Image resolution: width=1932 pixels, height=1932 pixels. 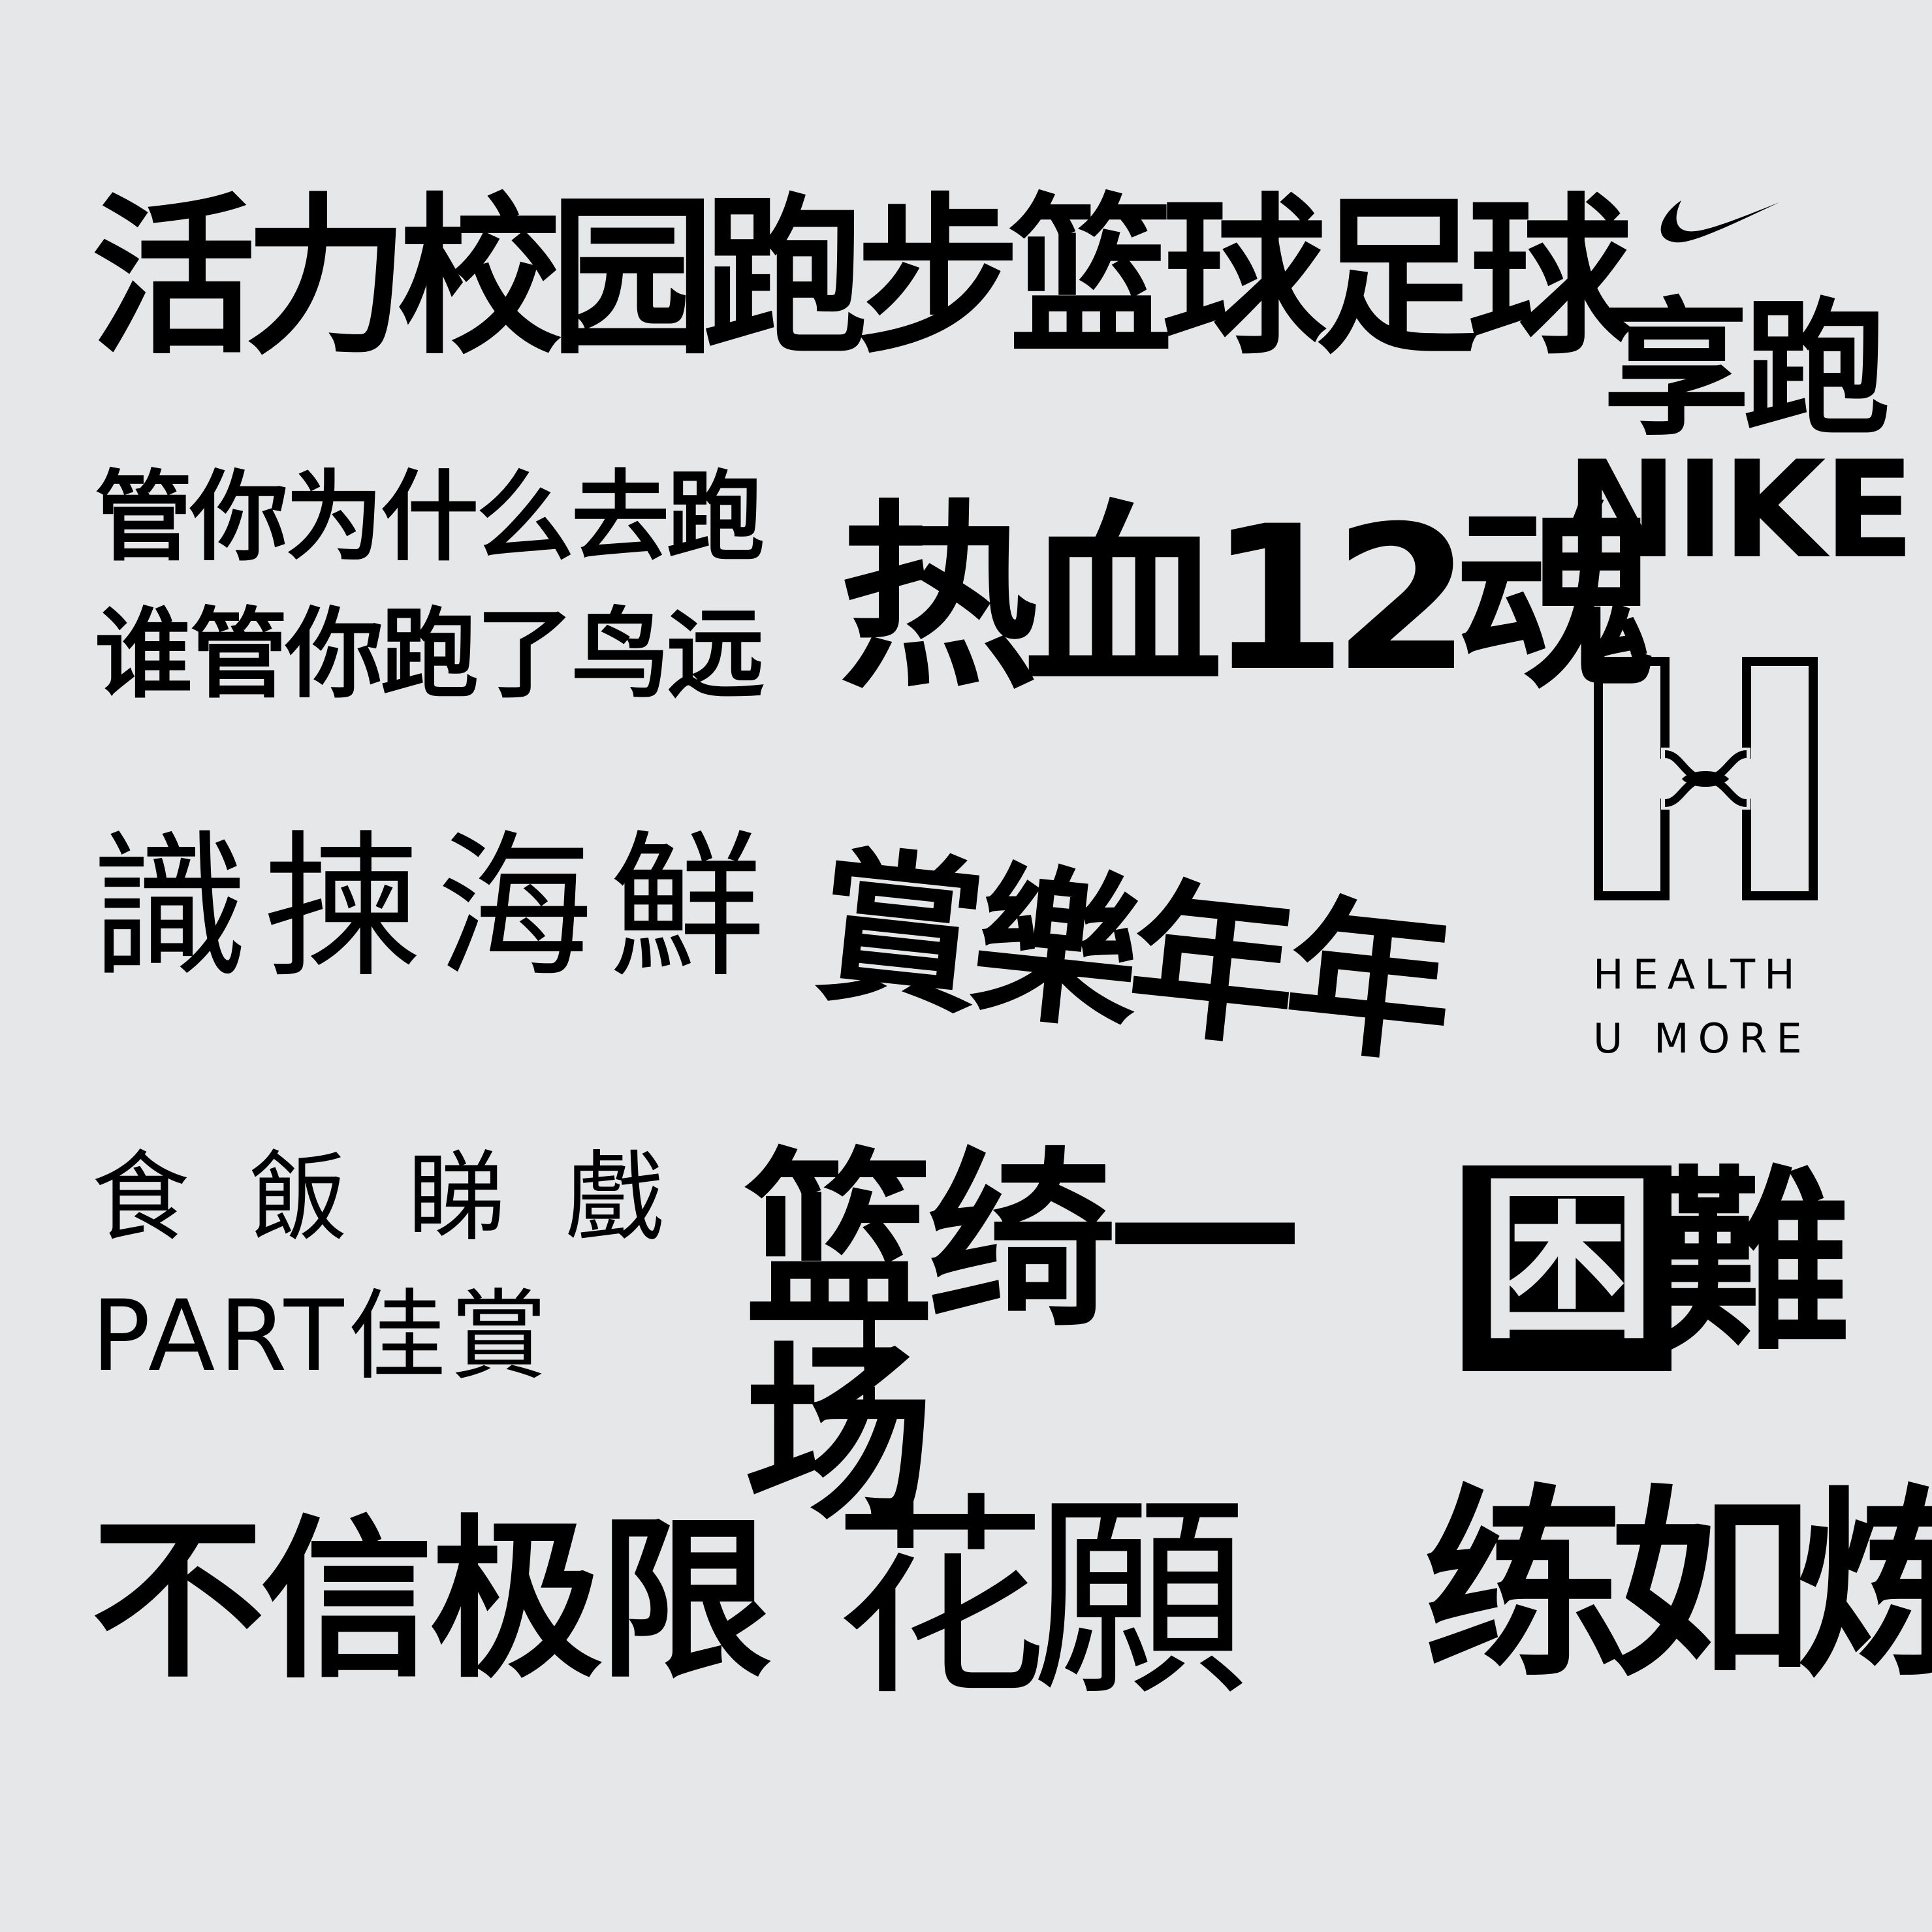 What do you see at coordinates (432, 1601) in the screenshot?
I see `title-no-limits: 不信极限` at bounding box center [432, 1601].